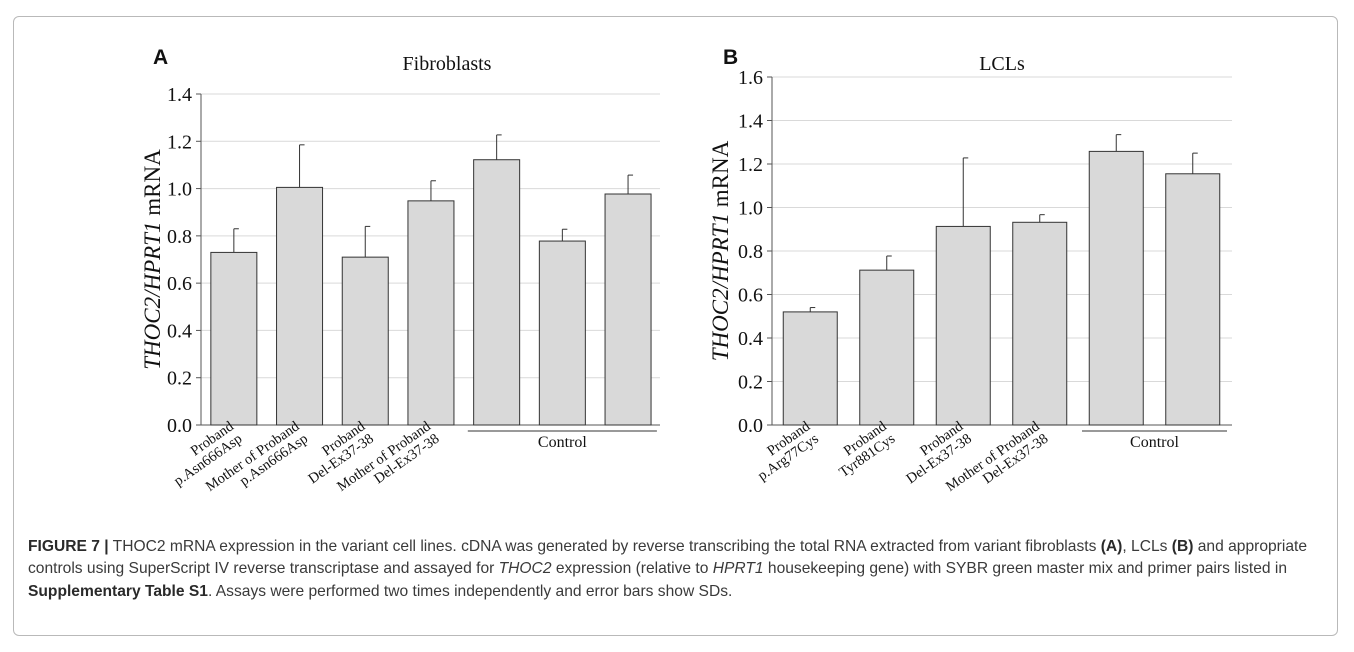 The image size is (1354, 652). Describe the element at coordinates (1111, 546) in the screenshot. I see `caption-part: (A)` at that location.